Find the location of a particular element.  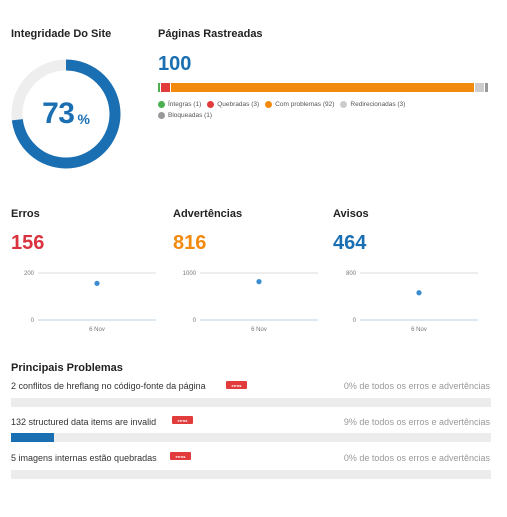

legend-item: Redirecionadas (3) is located at coordinates (372, 104).